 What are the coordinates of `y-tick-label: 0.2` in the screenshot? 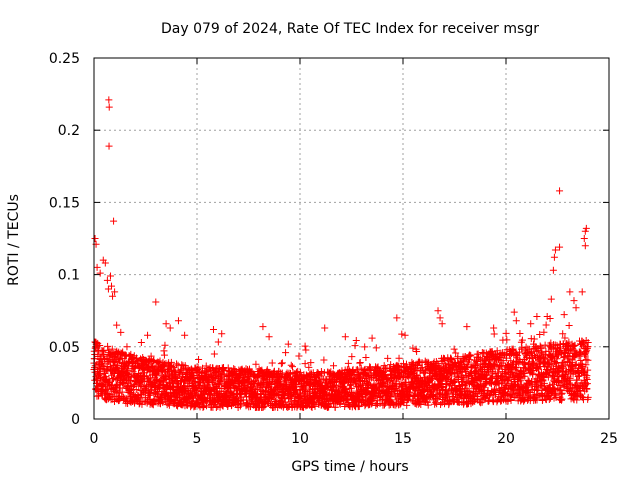 It's located at (69, 131).